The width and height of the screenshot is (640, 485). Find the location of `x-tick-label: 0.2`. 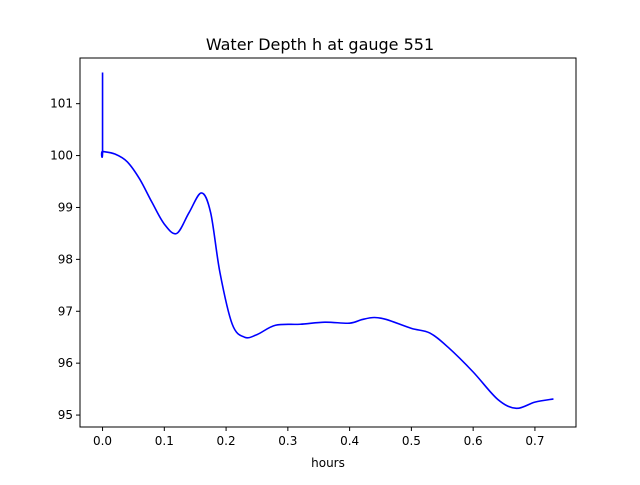

x-tick-label: 0.2 is located at coordinates (226, 441).